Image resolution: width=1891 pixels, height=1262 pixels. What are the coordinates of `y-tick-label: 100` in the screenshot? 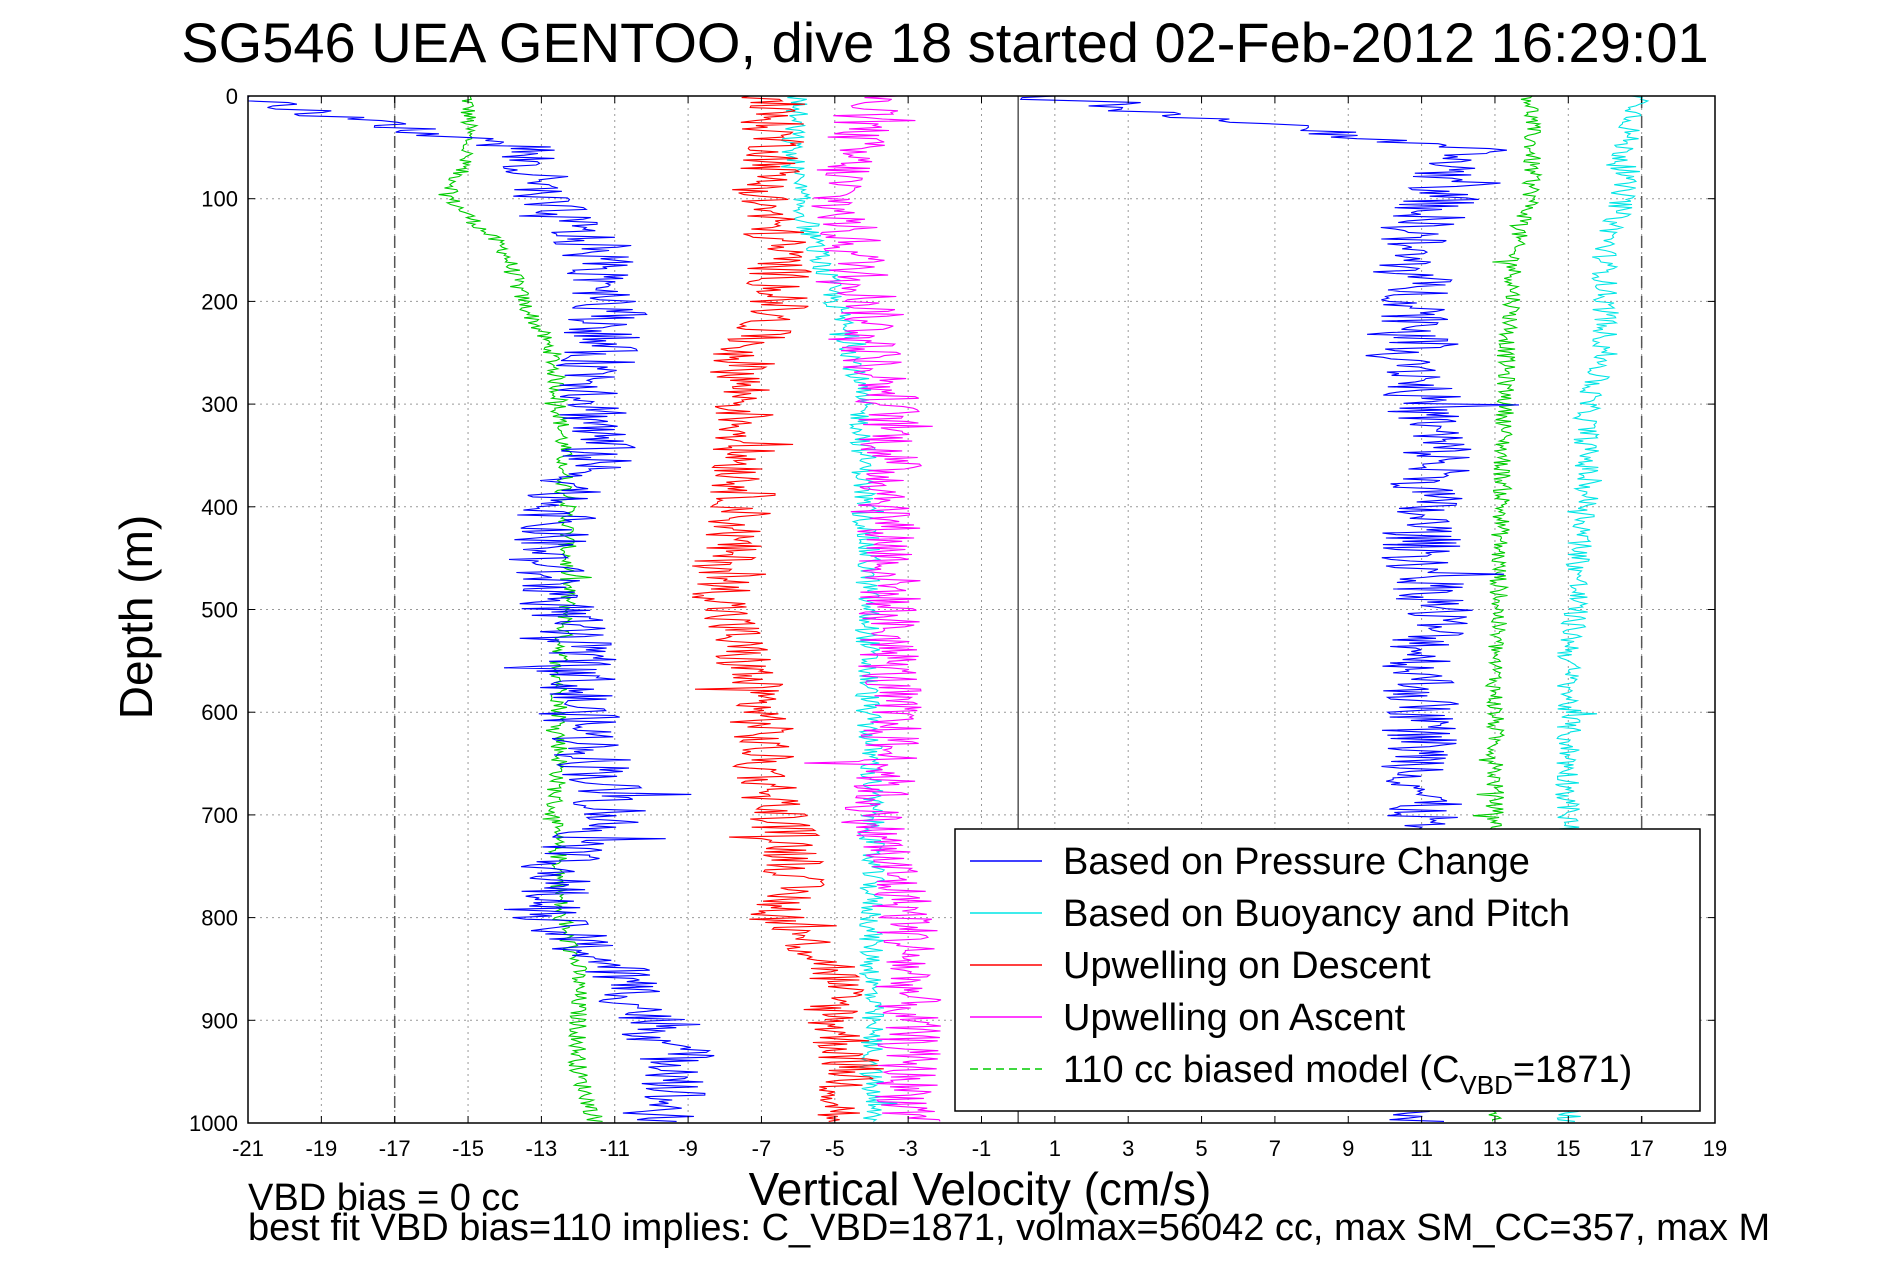 It's located at (219, 199).